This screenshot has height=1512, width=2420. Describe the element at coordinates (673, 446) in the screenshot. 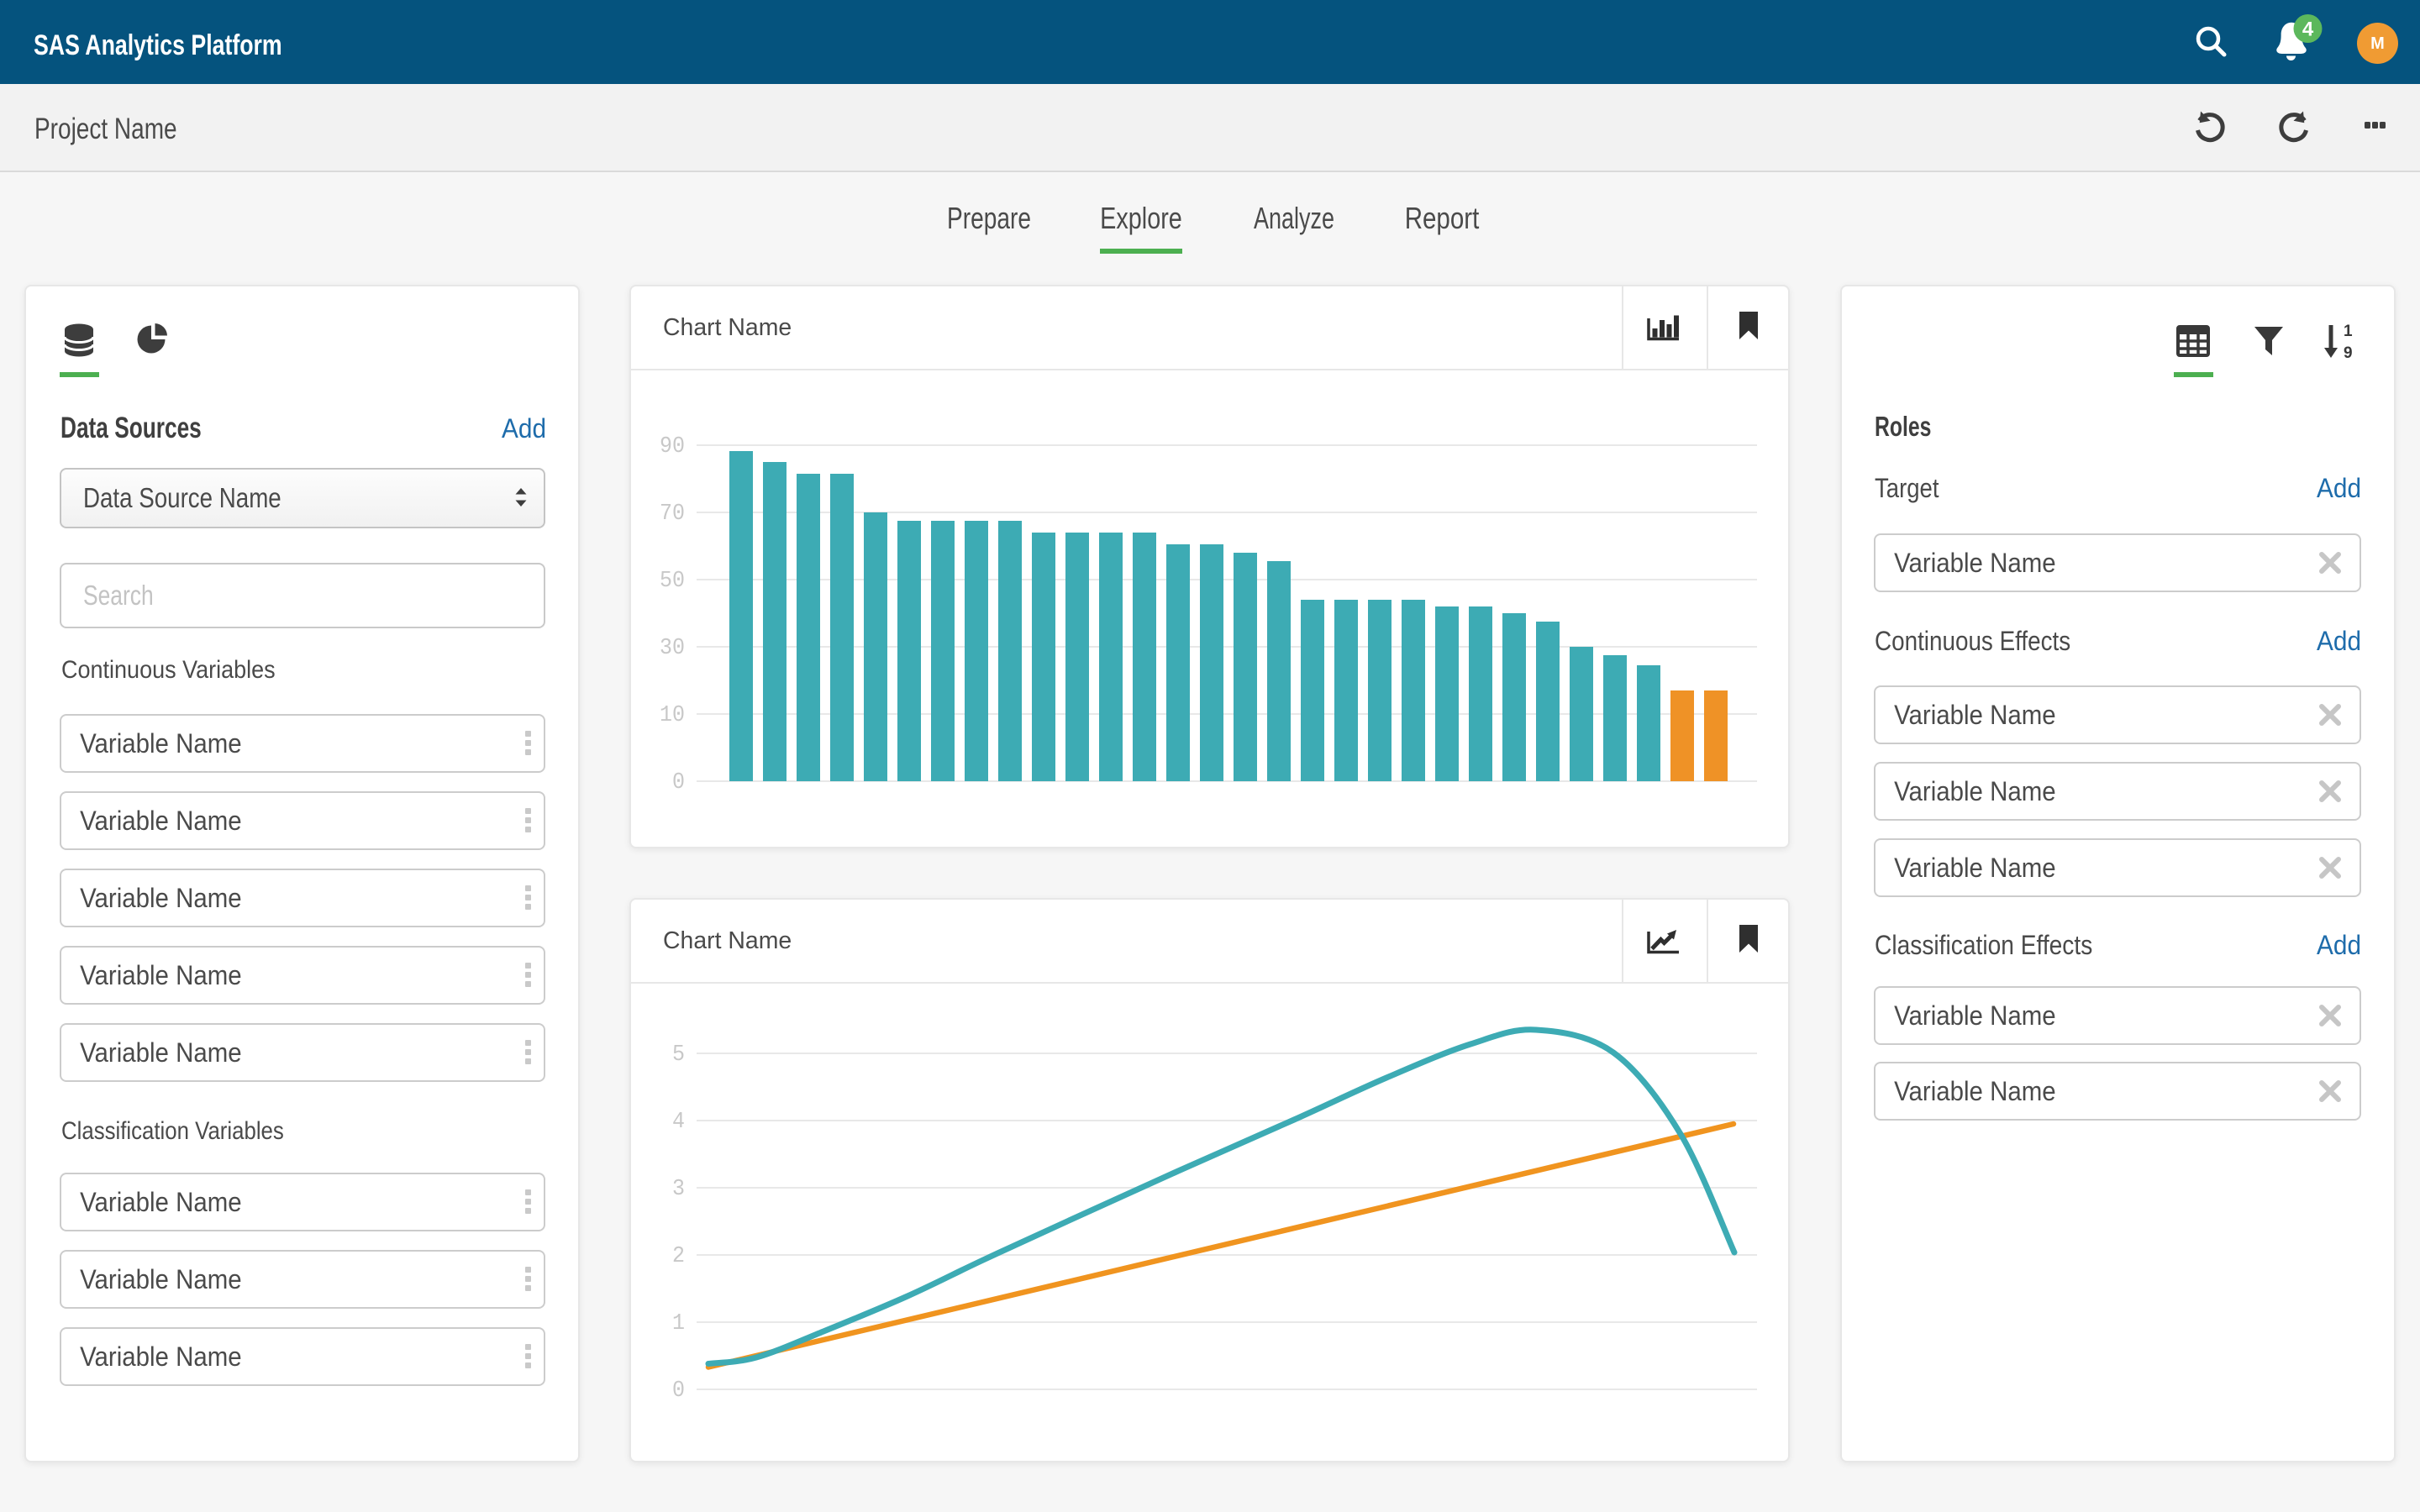

I see `svg-text: 90` at that location.